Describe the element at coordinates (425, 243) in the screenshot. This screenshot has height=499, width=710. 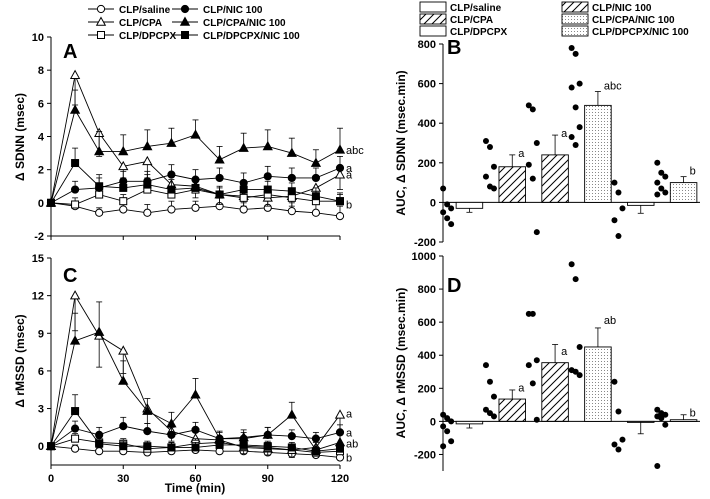
I see `y-tick-label: -200` at that location.